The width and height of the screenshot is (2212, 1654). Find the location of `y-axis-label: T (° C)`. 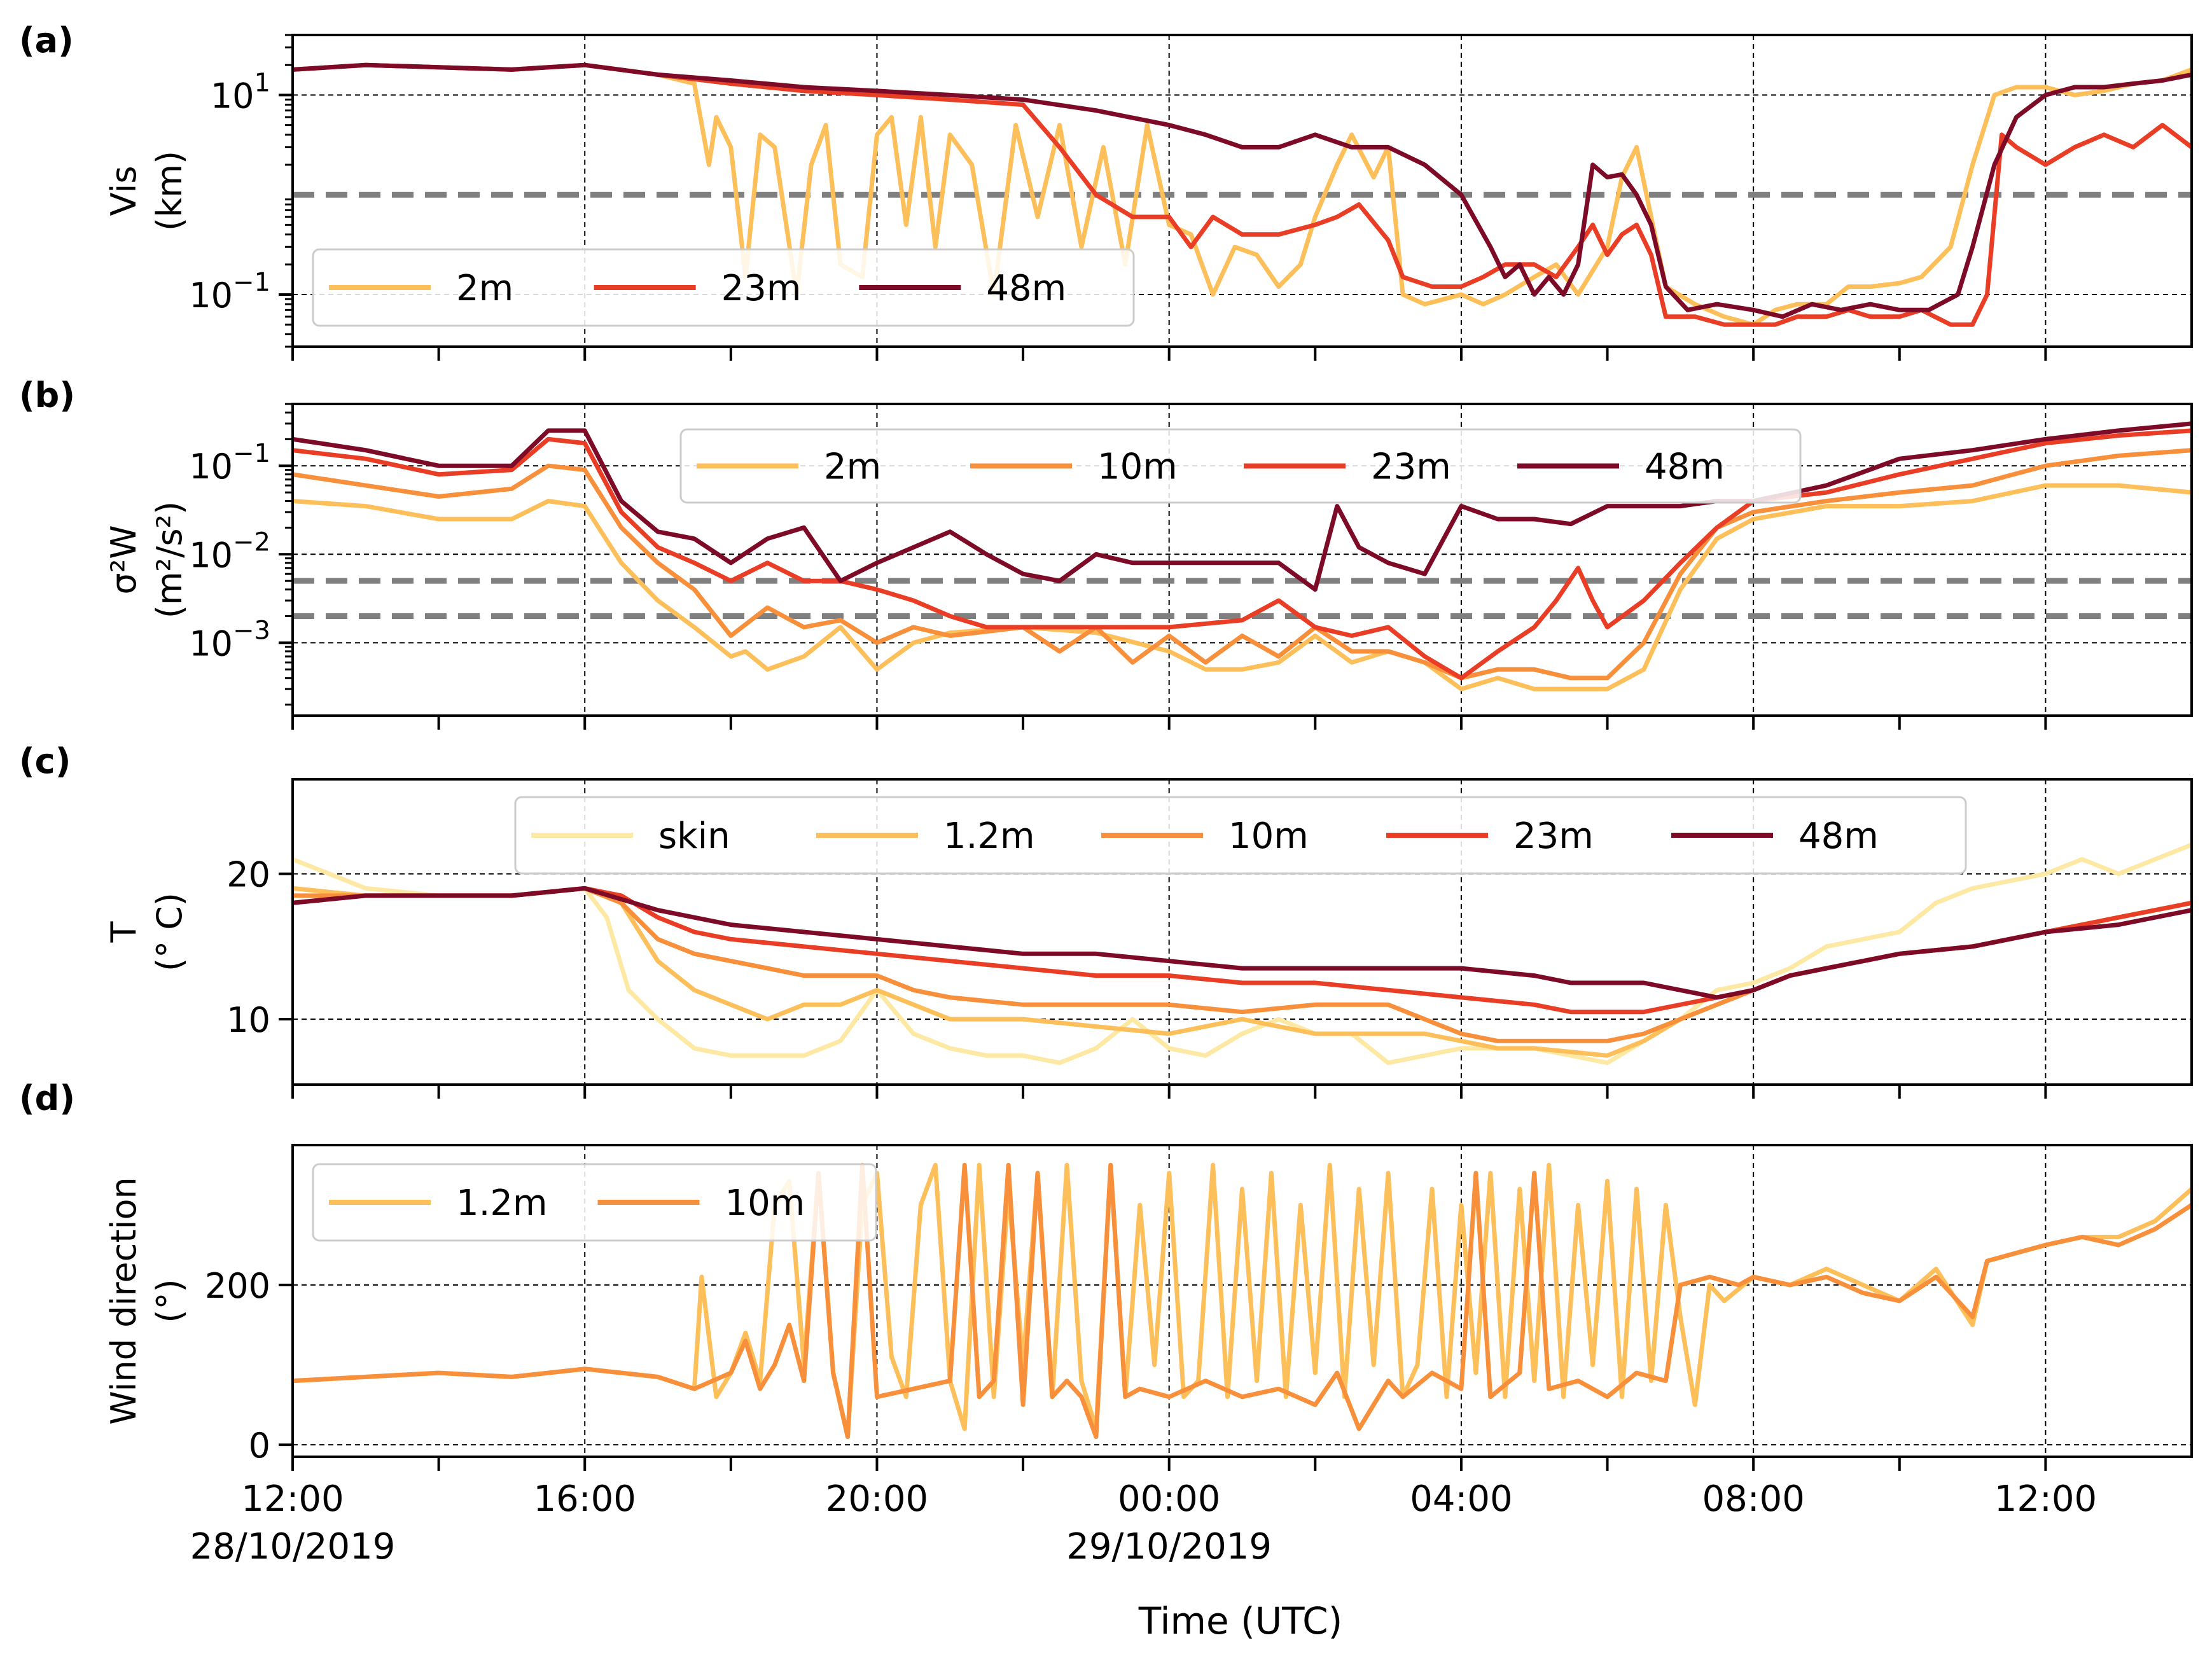

y-axis-label: T (° C) is located at coordinates (147, 932).